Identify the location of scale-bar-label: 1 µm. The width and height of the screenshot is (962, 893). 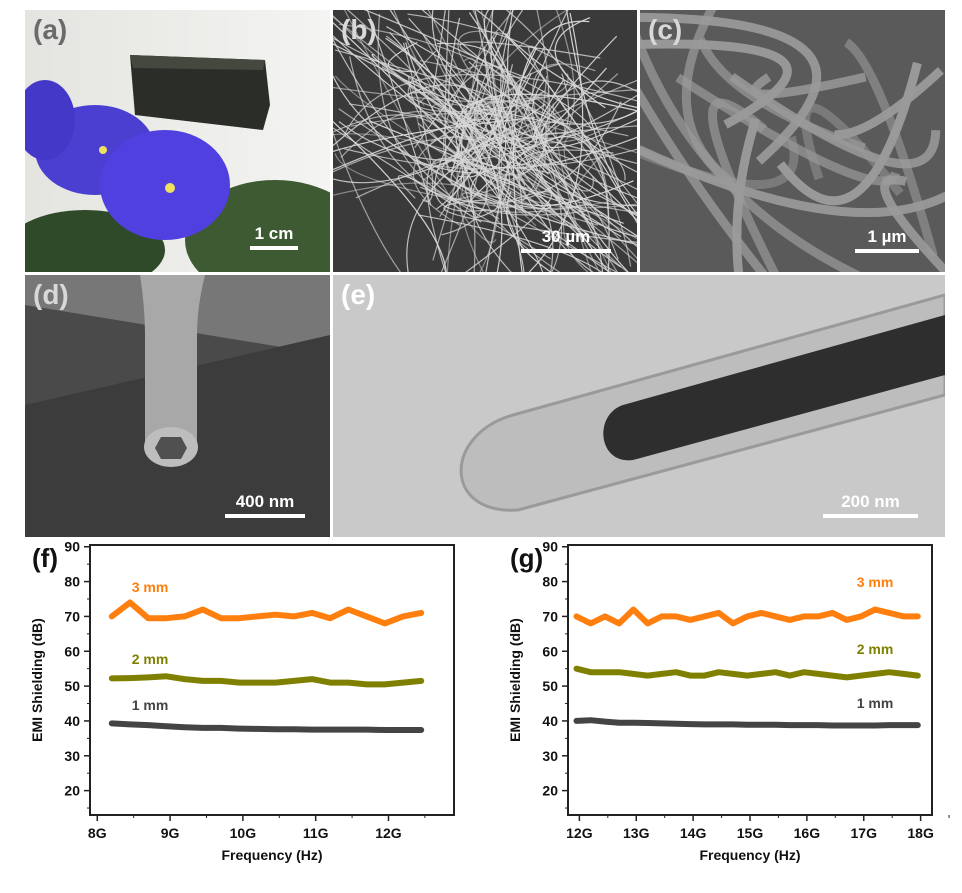
(887, 236).